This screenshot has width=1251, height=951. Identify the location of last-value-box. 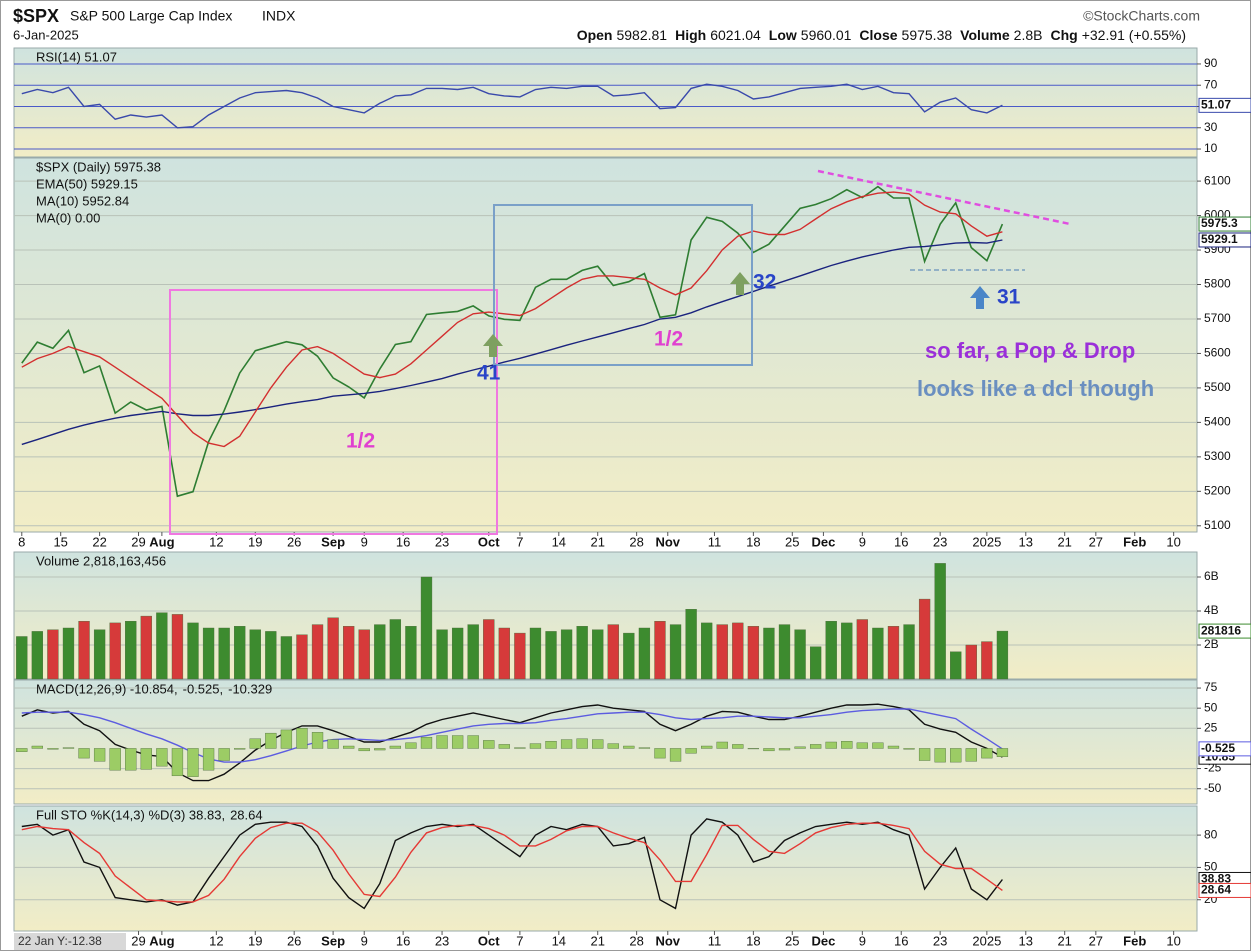
(1224, 631).